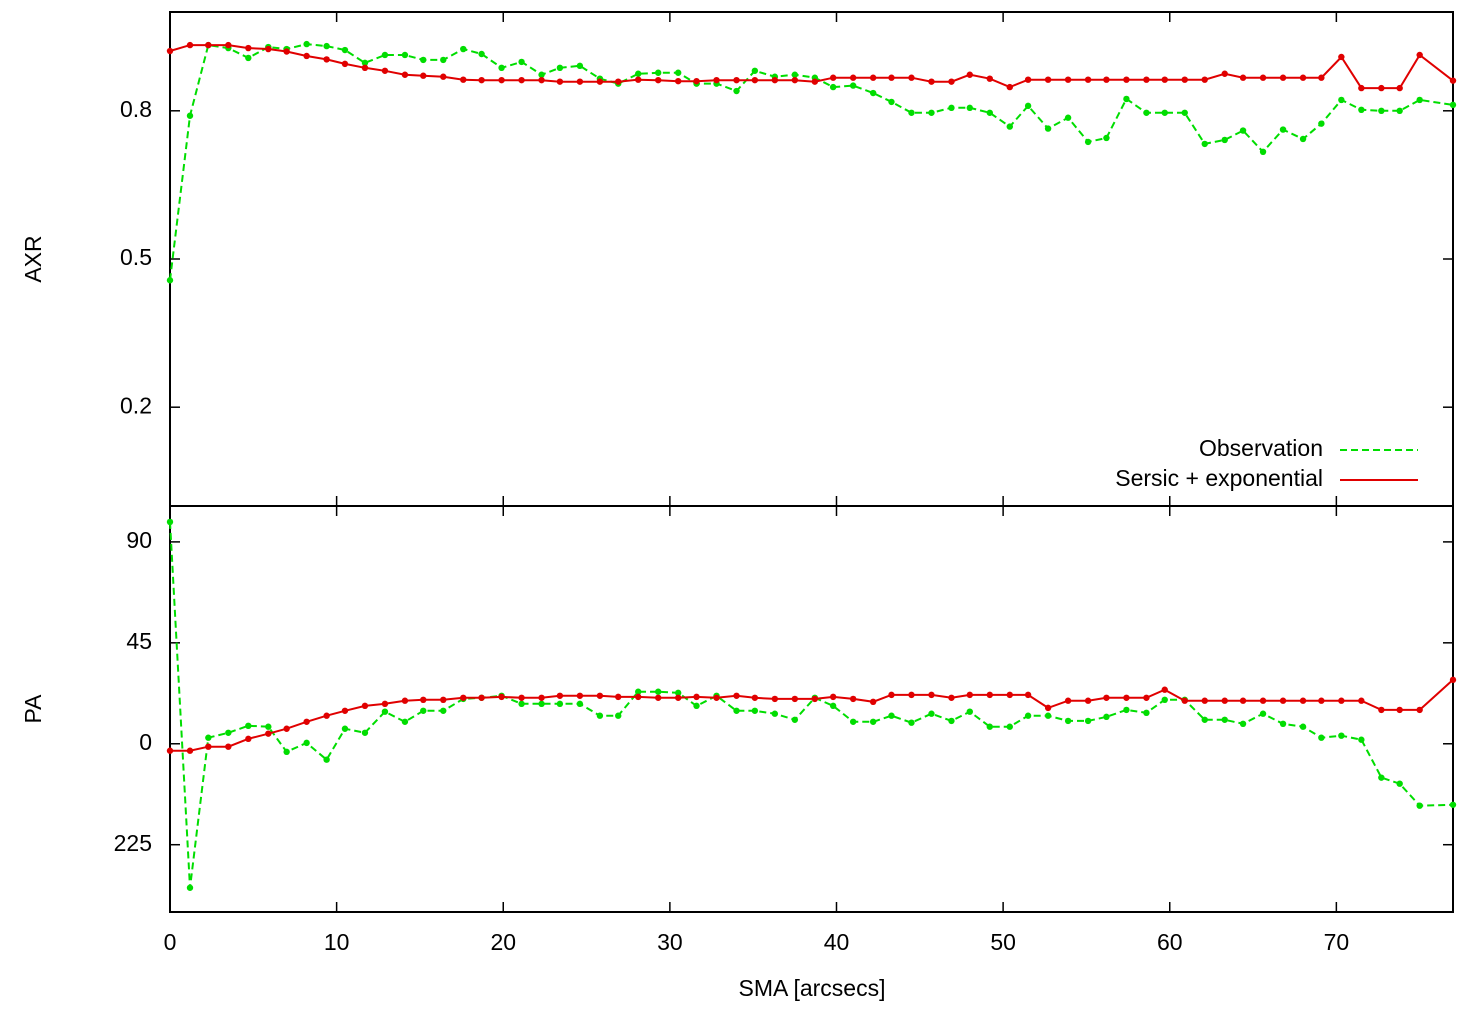 This screenshot has height=1015, width=1475. What do you see at coordinates (337, 942) in the screenshot?
I see `x-tick-label: 10` at bounding box center [337, 942].